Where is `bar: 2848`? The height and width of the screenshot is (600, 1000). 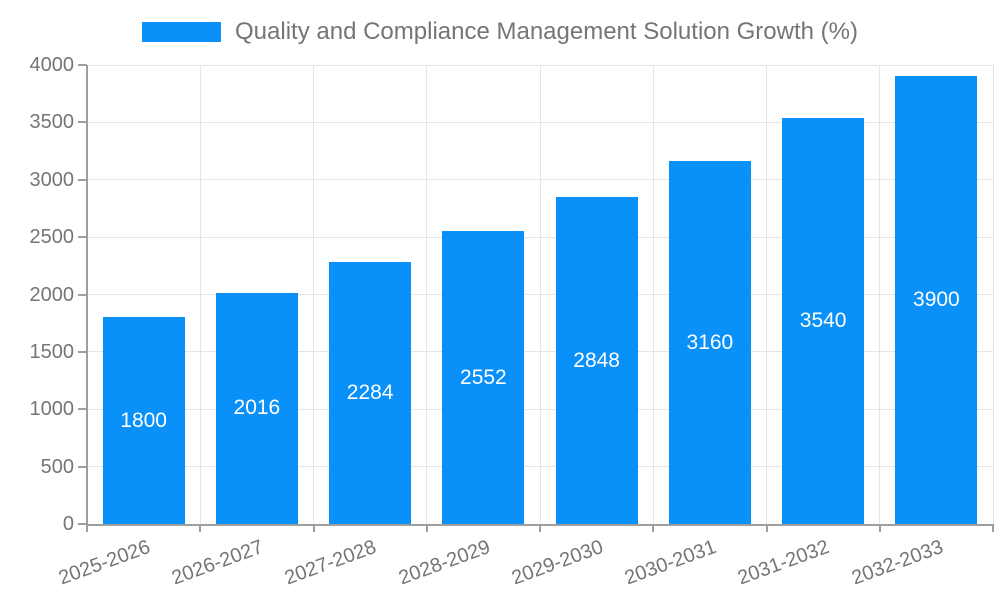 bar: 2848 is located at coordinates (596, 360).